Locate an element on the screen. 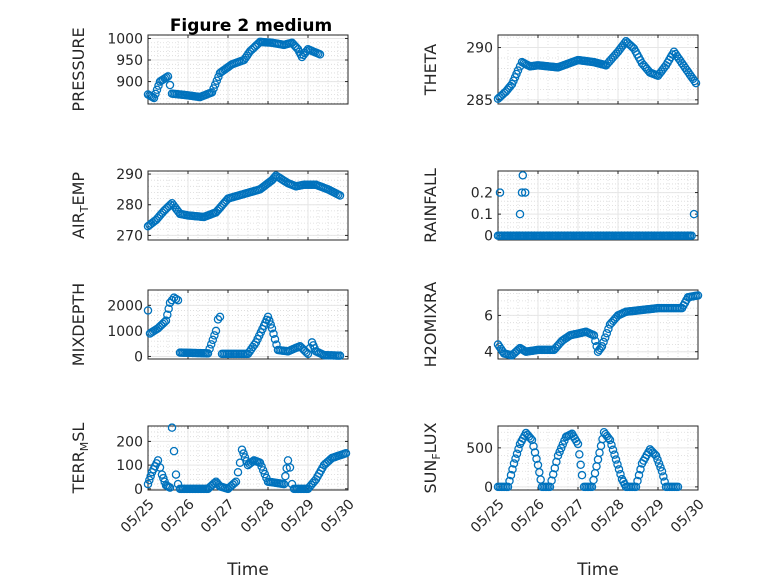 This screenshot has height=583, width=778. y-tick-label: 950 is located at coordinates (129, 61).